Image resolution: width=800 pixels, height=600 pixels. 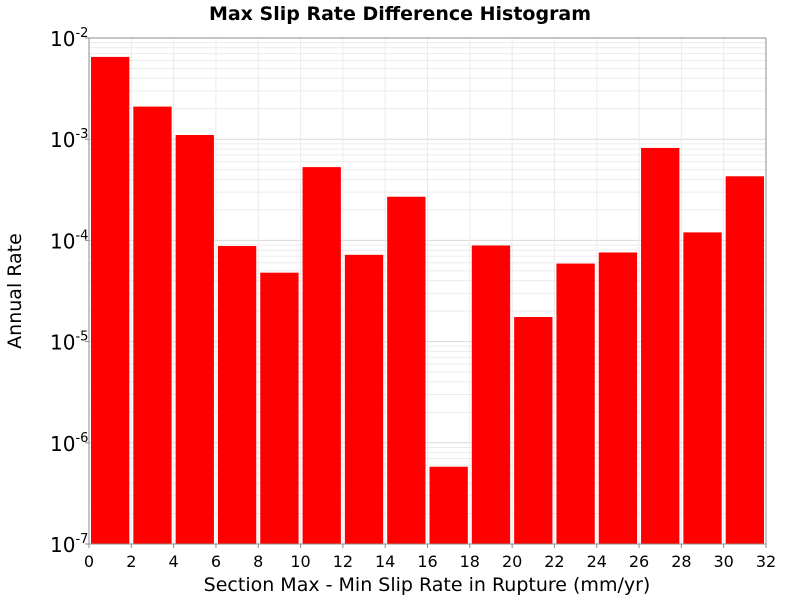 I want to click on x-tick-label: 26, so click(x=639, y=561).